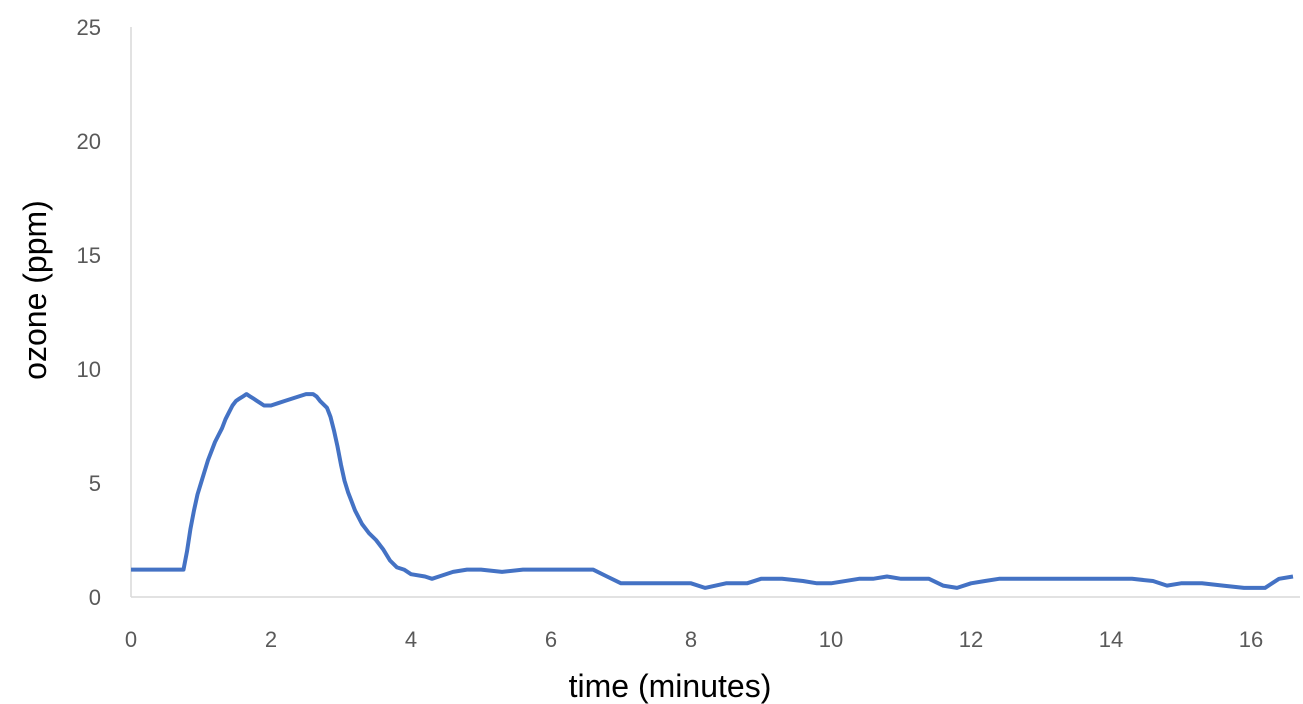 This screenshot has width=1303, height=704. Describe the element at coordinates (411, 639) in the screenshot. I see `x-tick-label: 4` at that location.